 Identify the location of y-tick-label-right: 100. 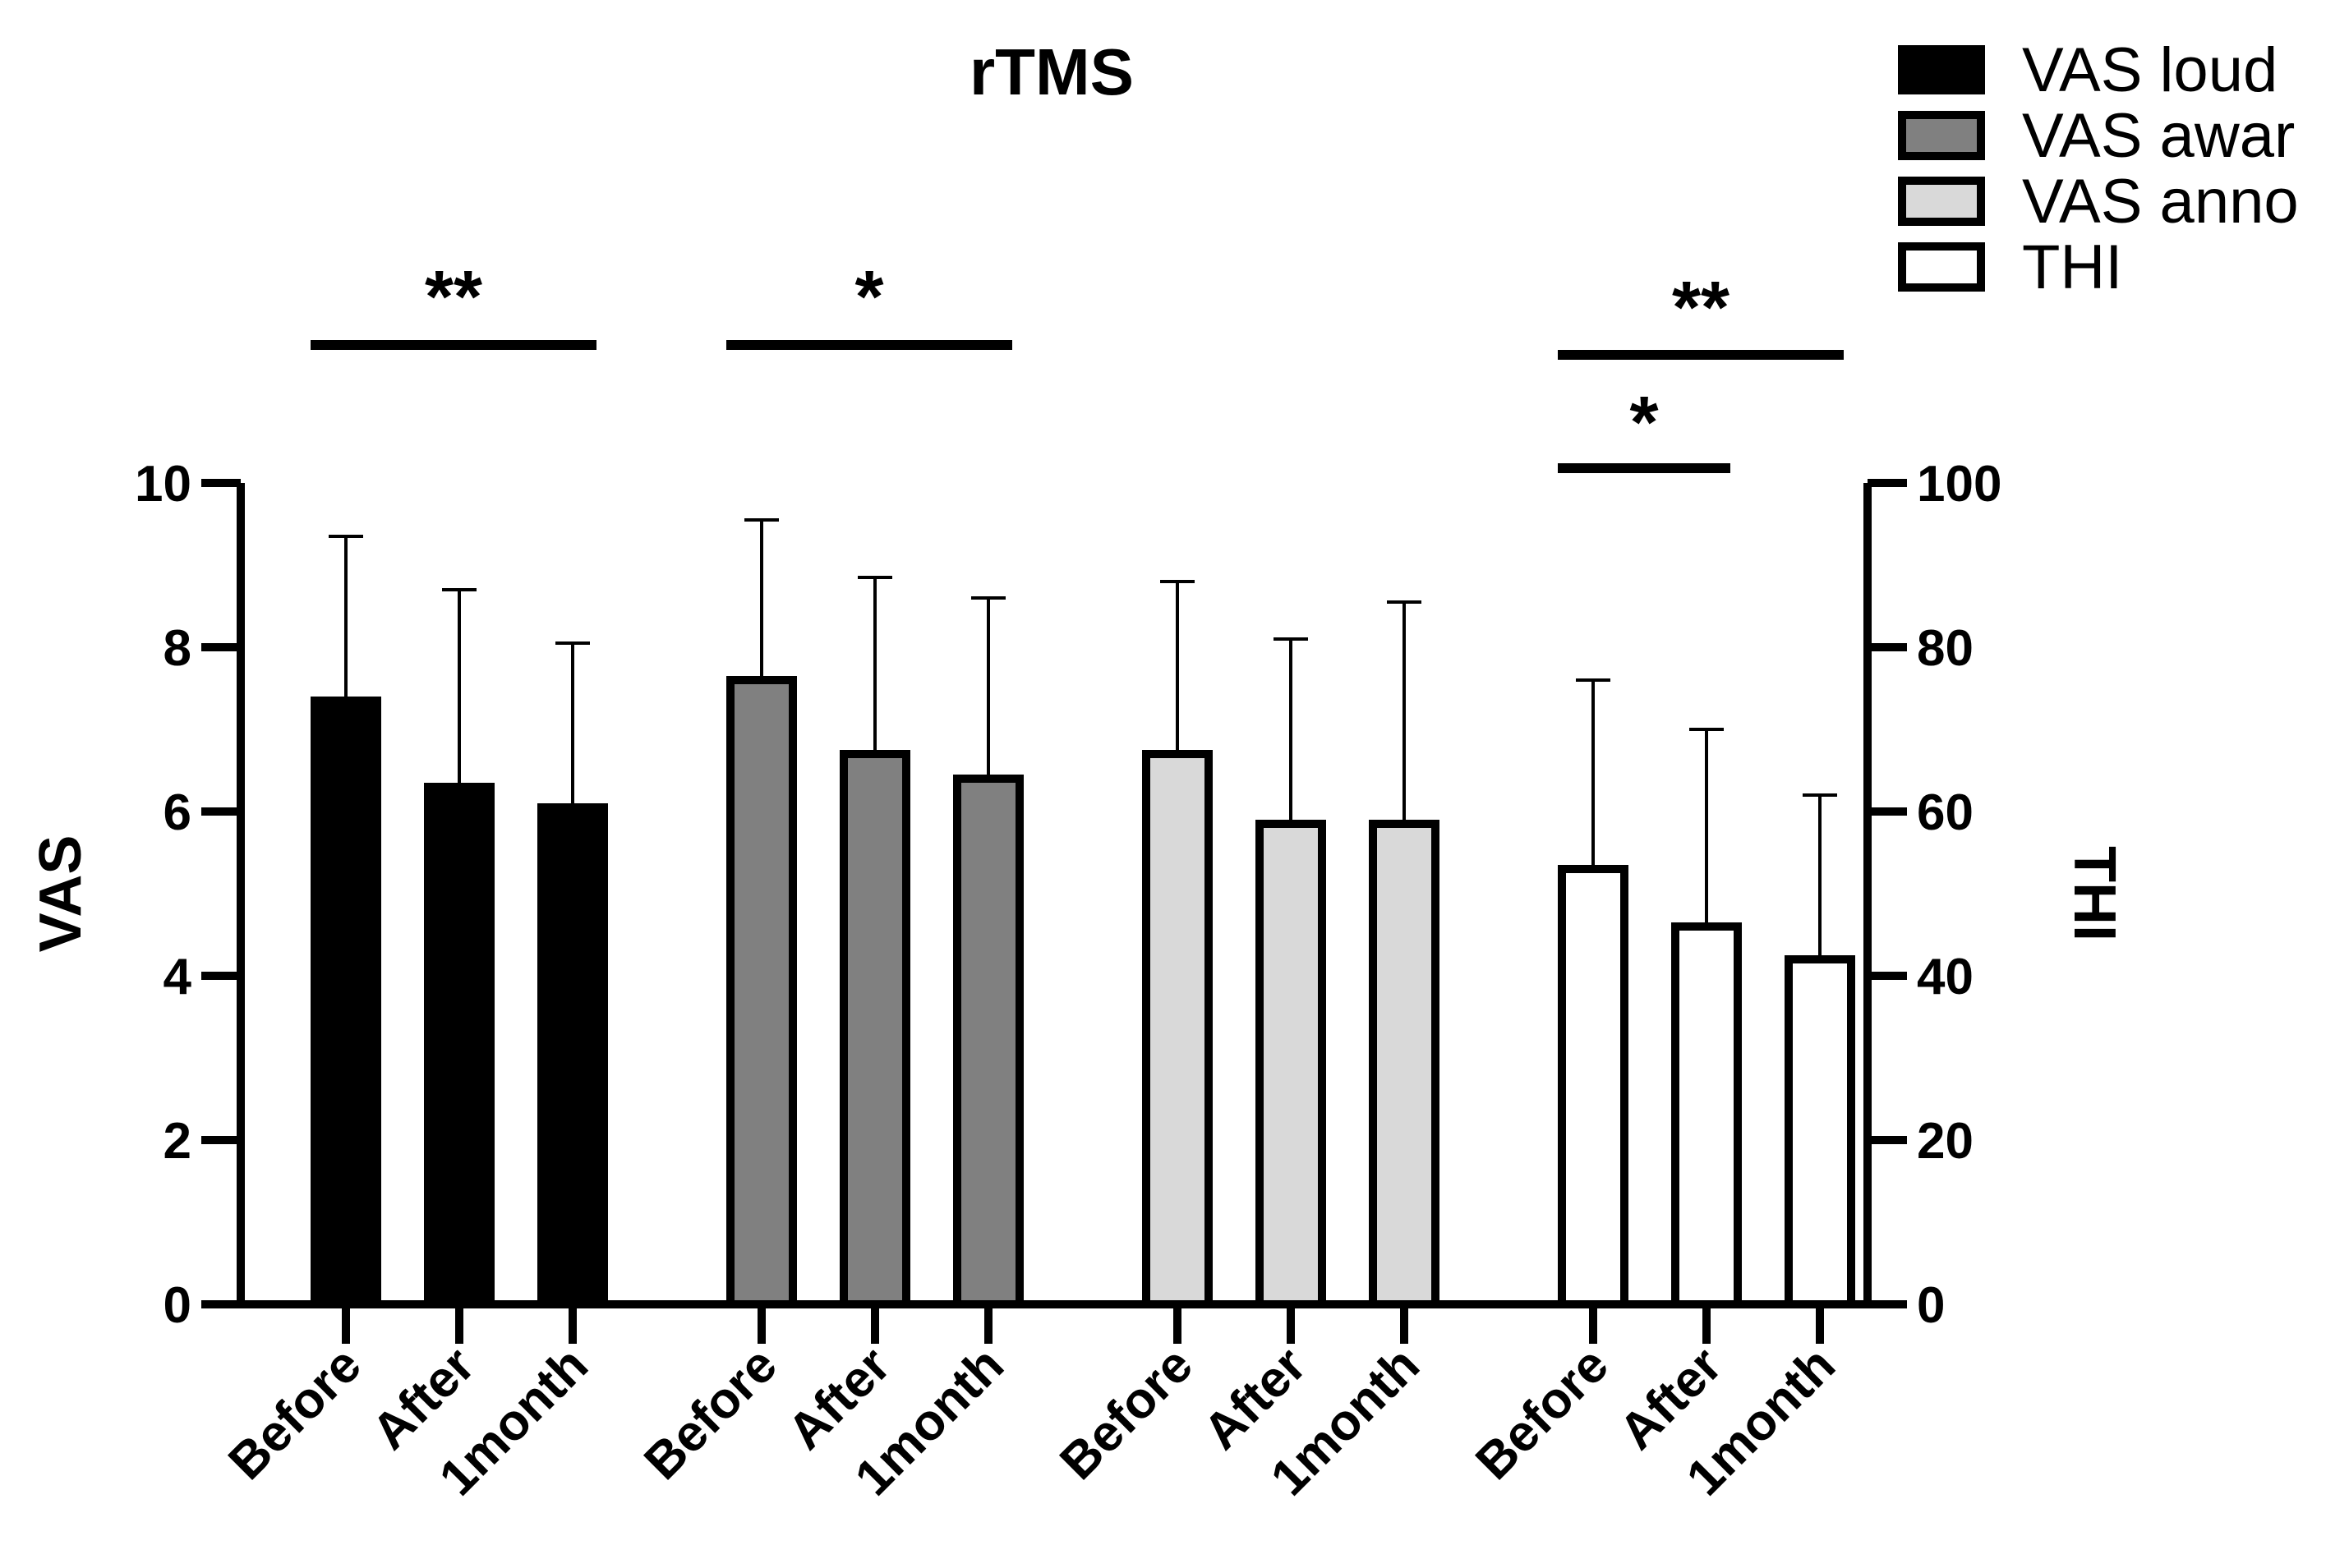
(1959, 485).